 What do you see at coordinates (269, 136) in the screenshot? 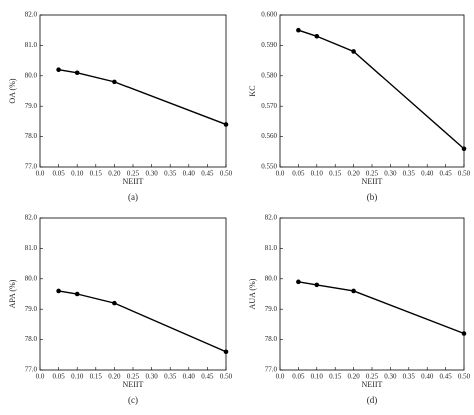
I see `y-tick-label: 0.560` at bounding box center [269, 136].